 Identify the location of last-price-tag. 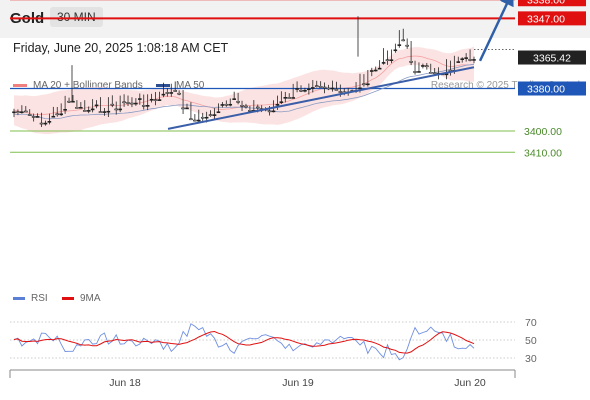
(552, 57).